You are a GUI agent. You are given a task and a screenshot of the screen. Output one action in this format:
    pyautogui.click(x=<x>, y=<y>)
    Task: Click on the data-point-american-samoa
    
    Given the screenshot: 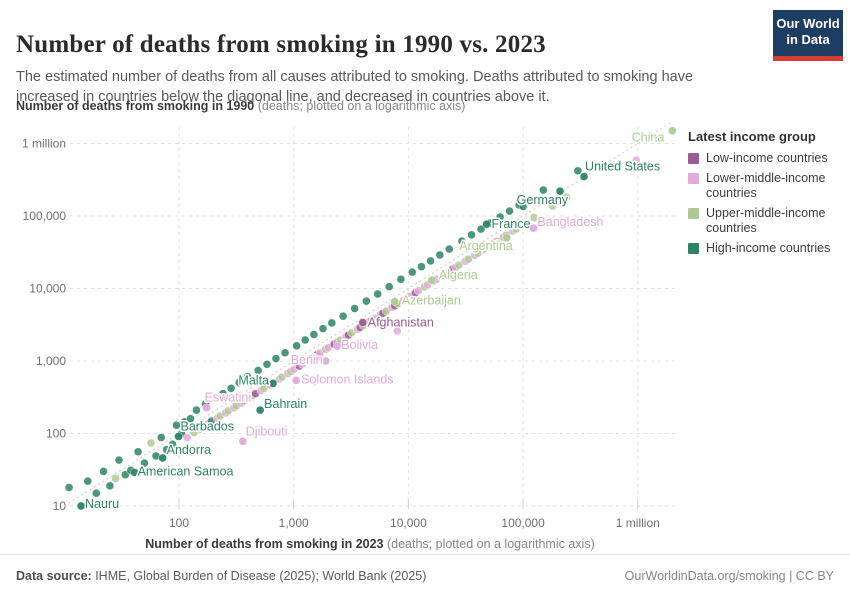 What is the action you would take?
    pyautogui.click(x=134, y=472)
    